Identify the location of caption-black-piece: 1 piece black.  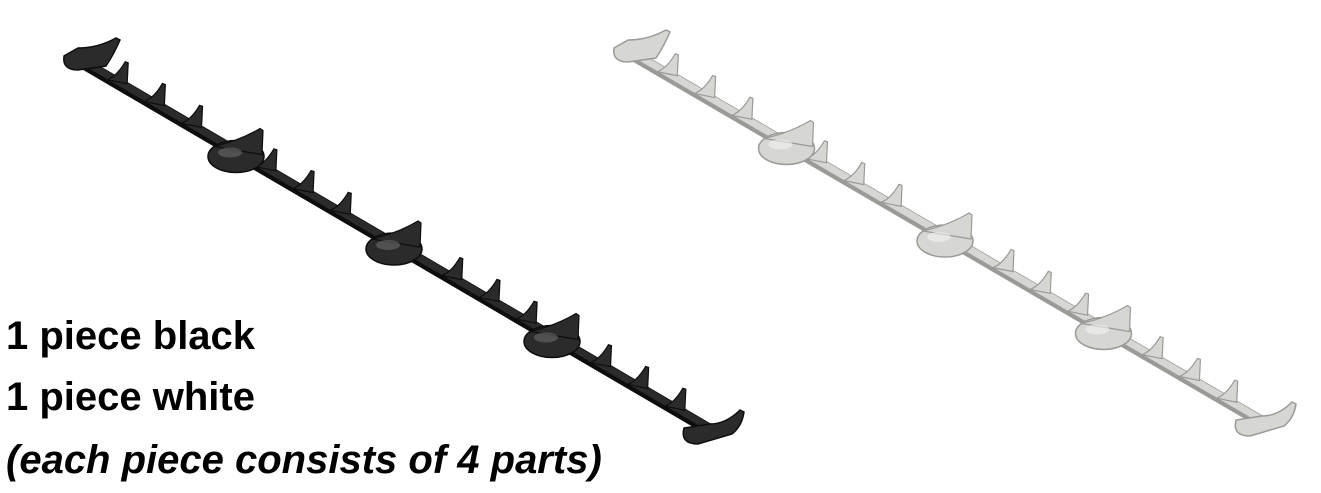
(131, 336).